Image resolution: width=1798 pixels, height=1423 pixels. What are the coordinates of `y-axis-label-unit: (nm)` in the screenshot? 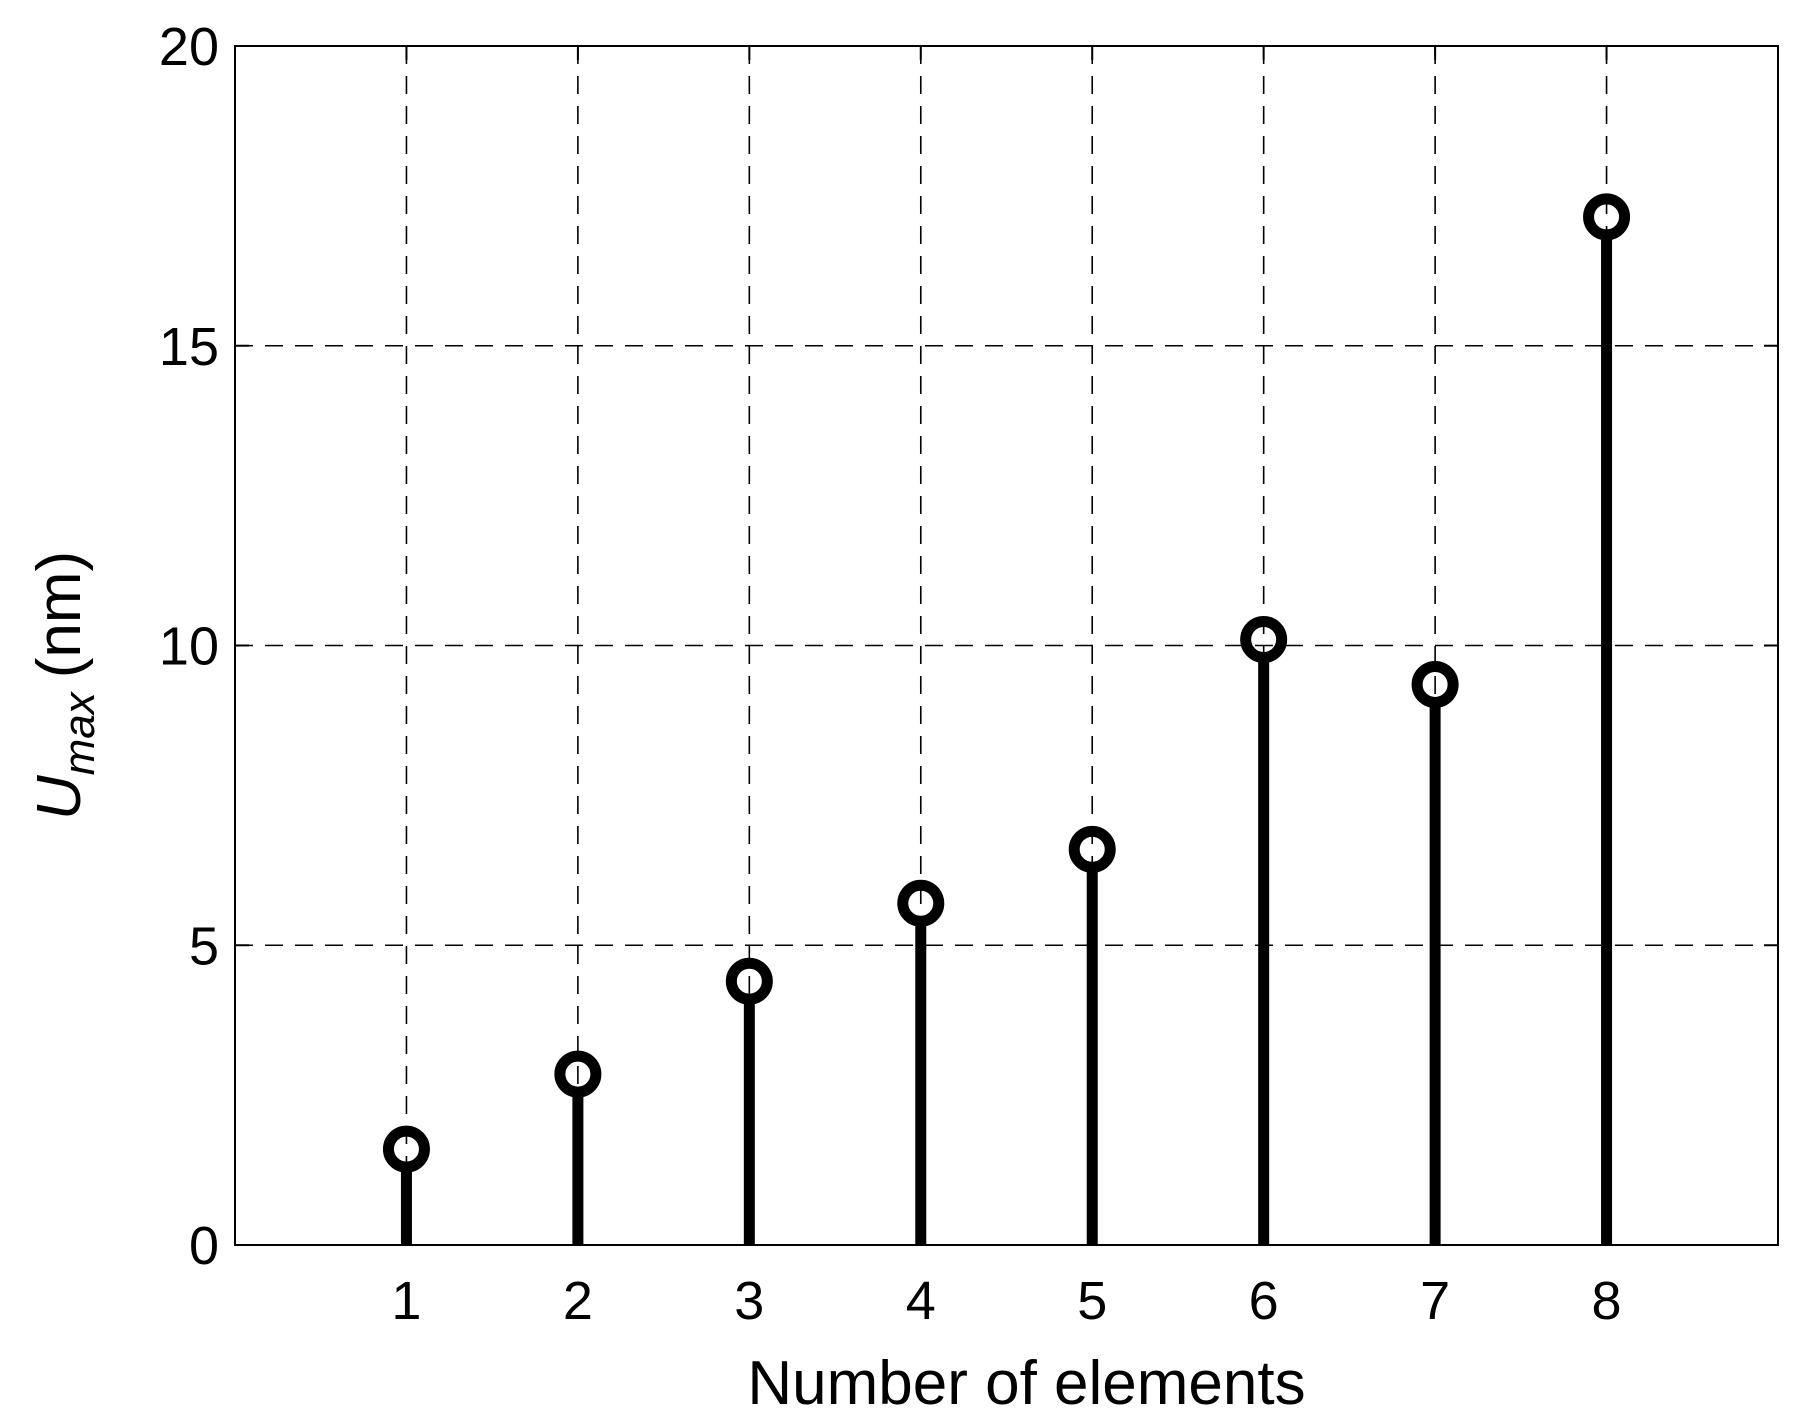 It's located at (59, 614).